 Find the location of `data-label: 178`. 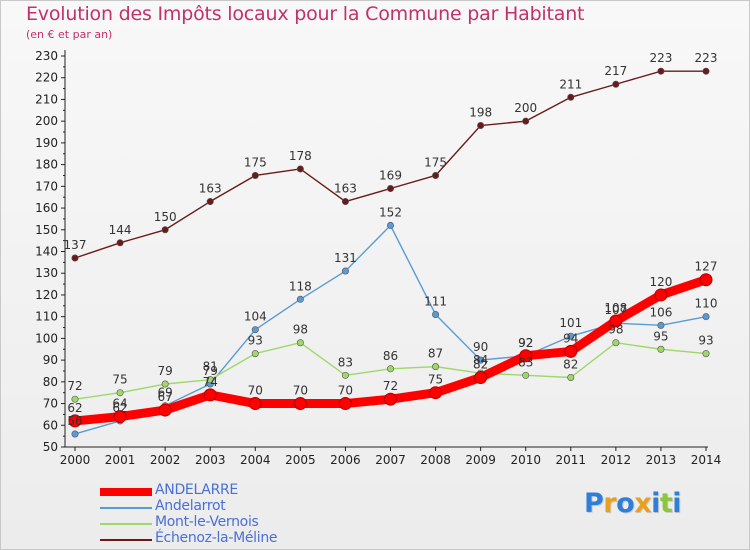

data-label: 178 is located at coordinates (300, 156).